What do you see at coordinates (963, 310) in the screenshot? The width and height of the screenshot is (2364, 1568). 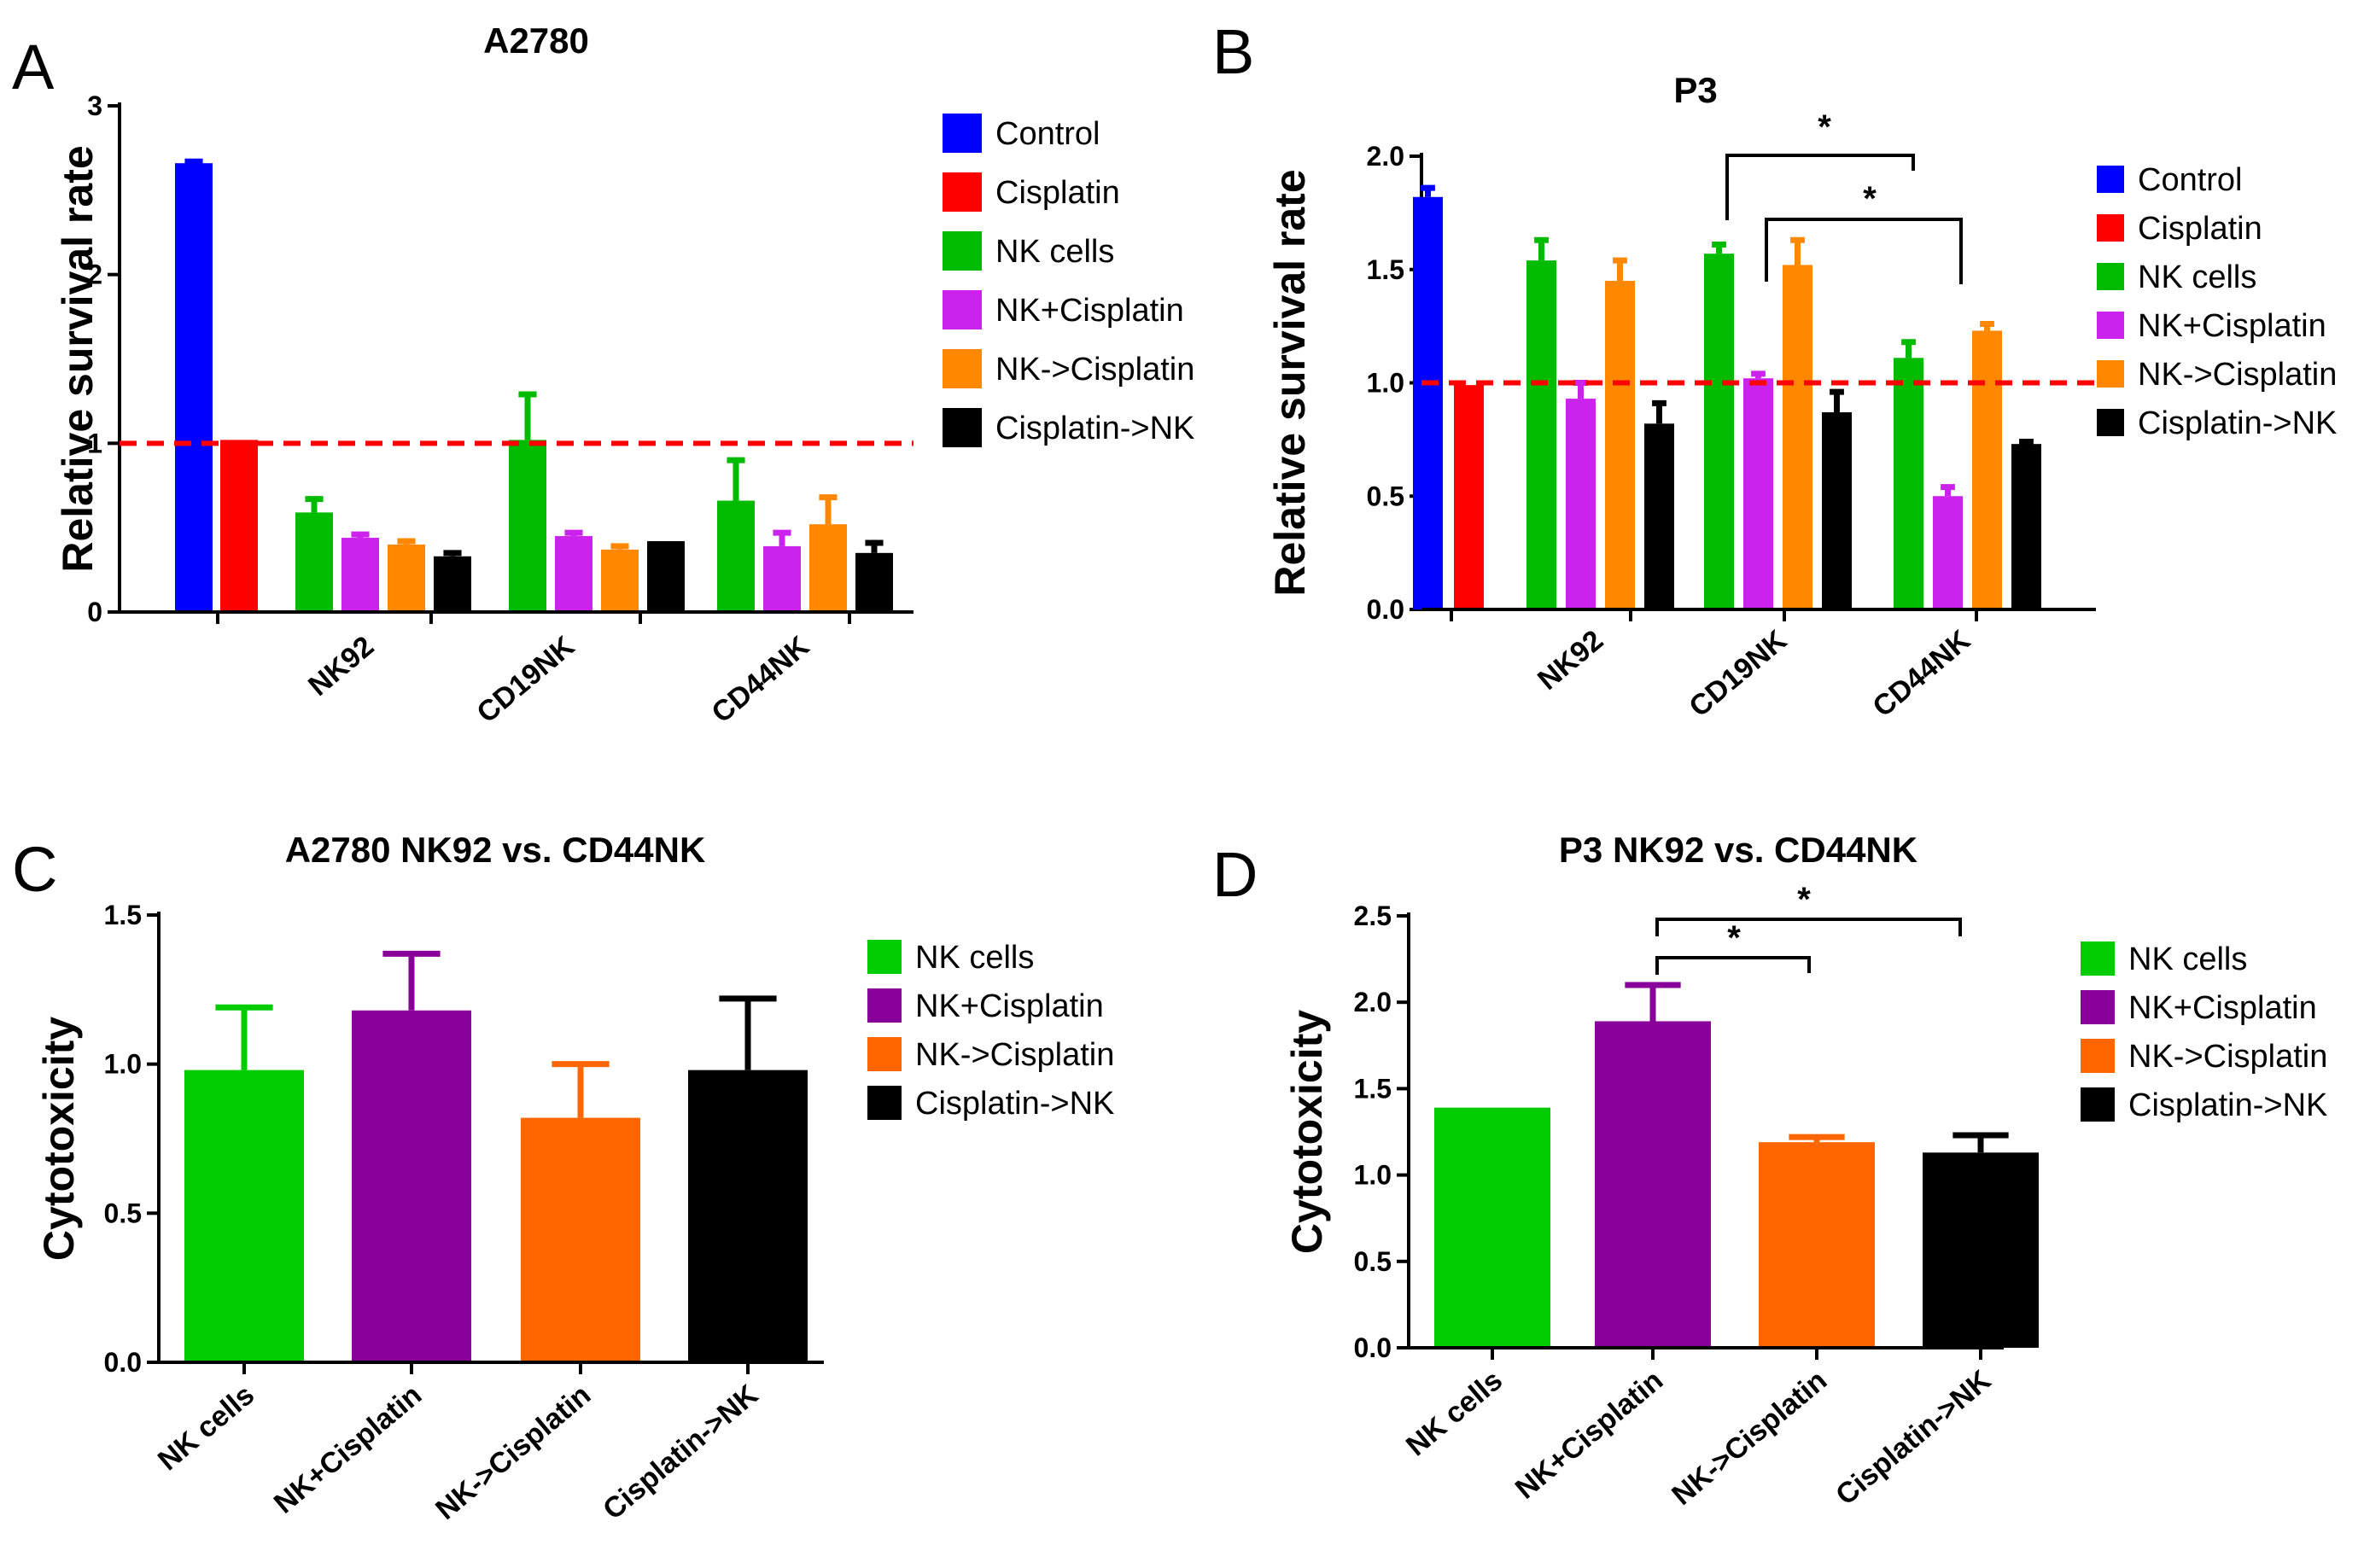 I see `panel-a-legend-swatch-nk-plus-cisplatin` at bounding box center [963, 310].